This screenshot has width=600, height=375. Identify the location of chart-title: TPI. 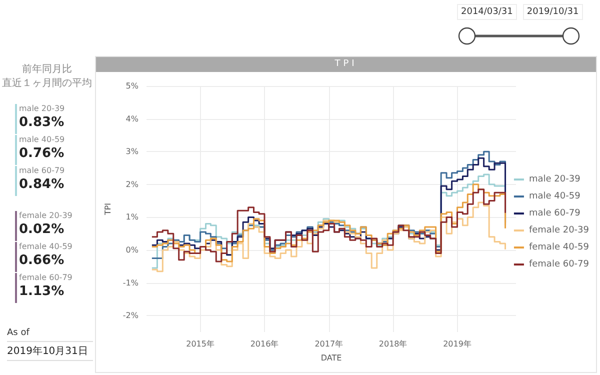
(346, 64).